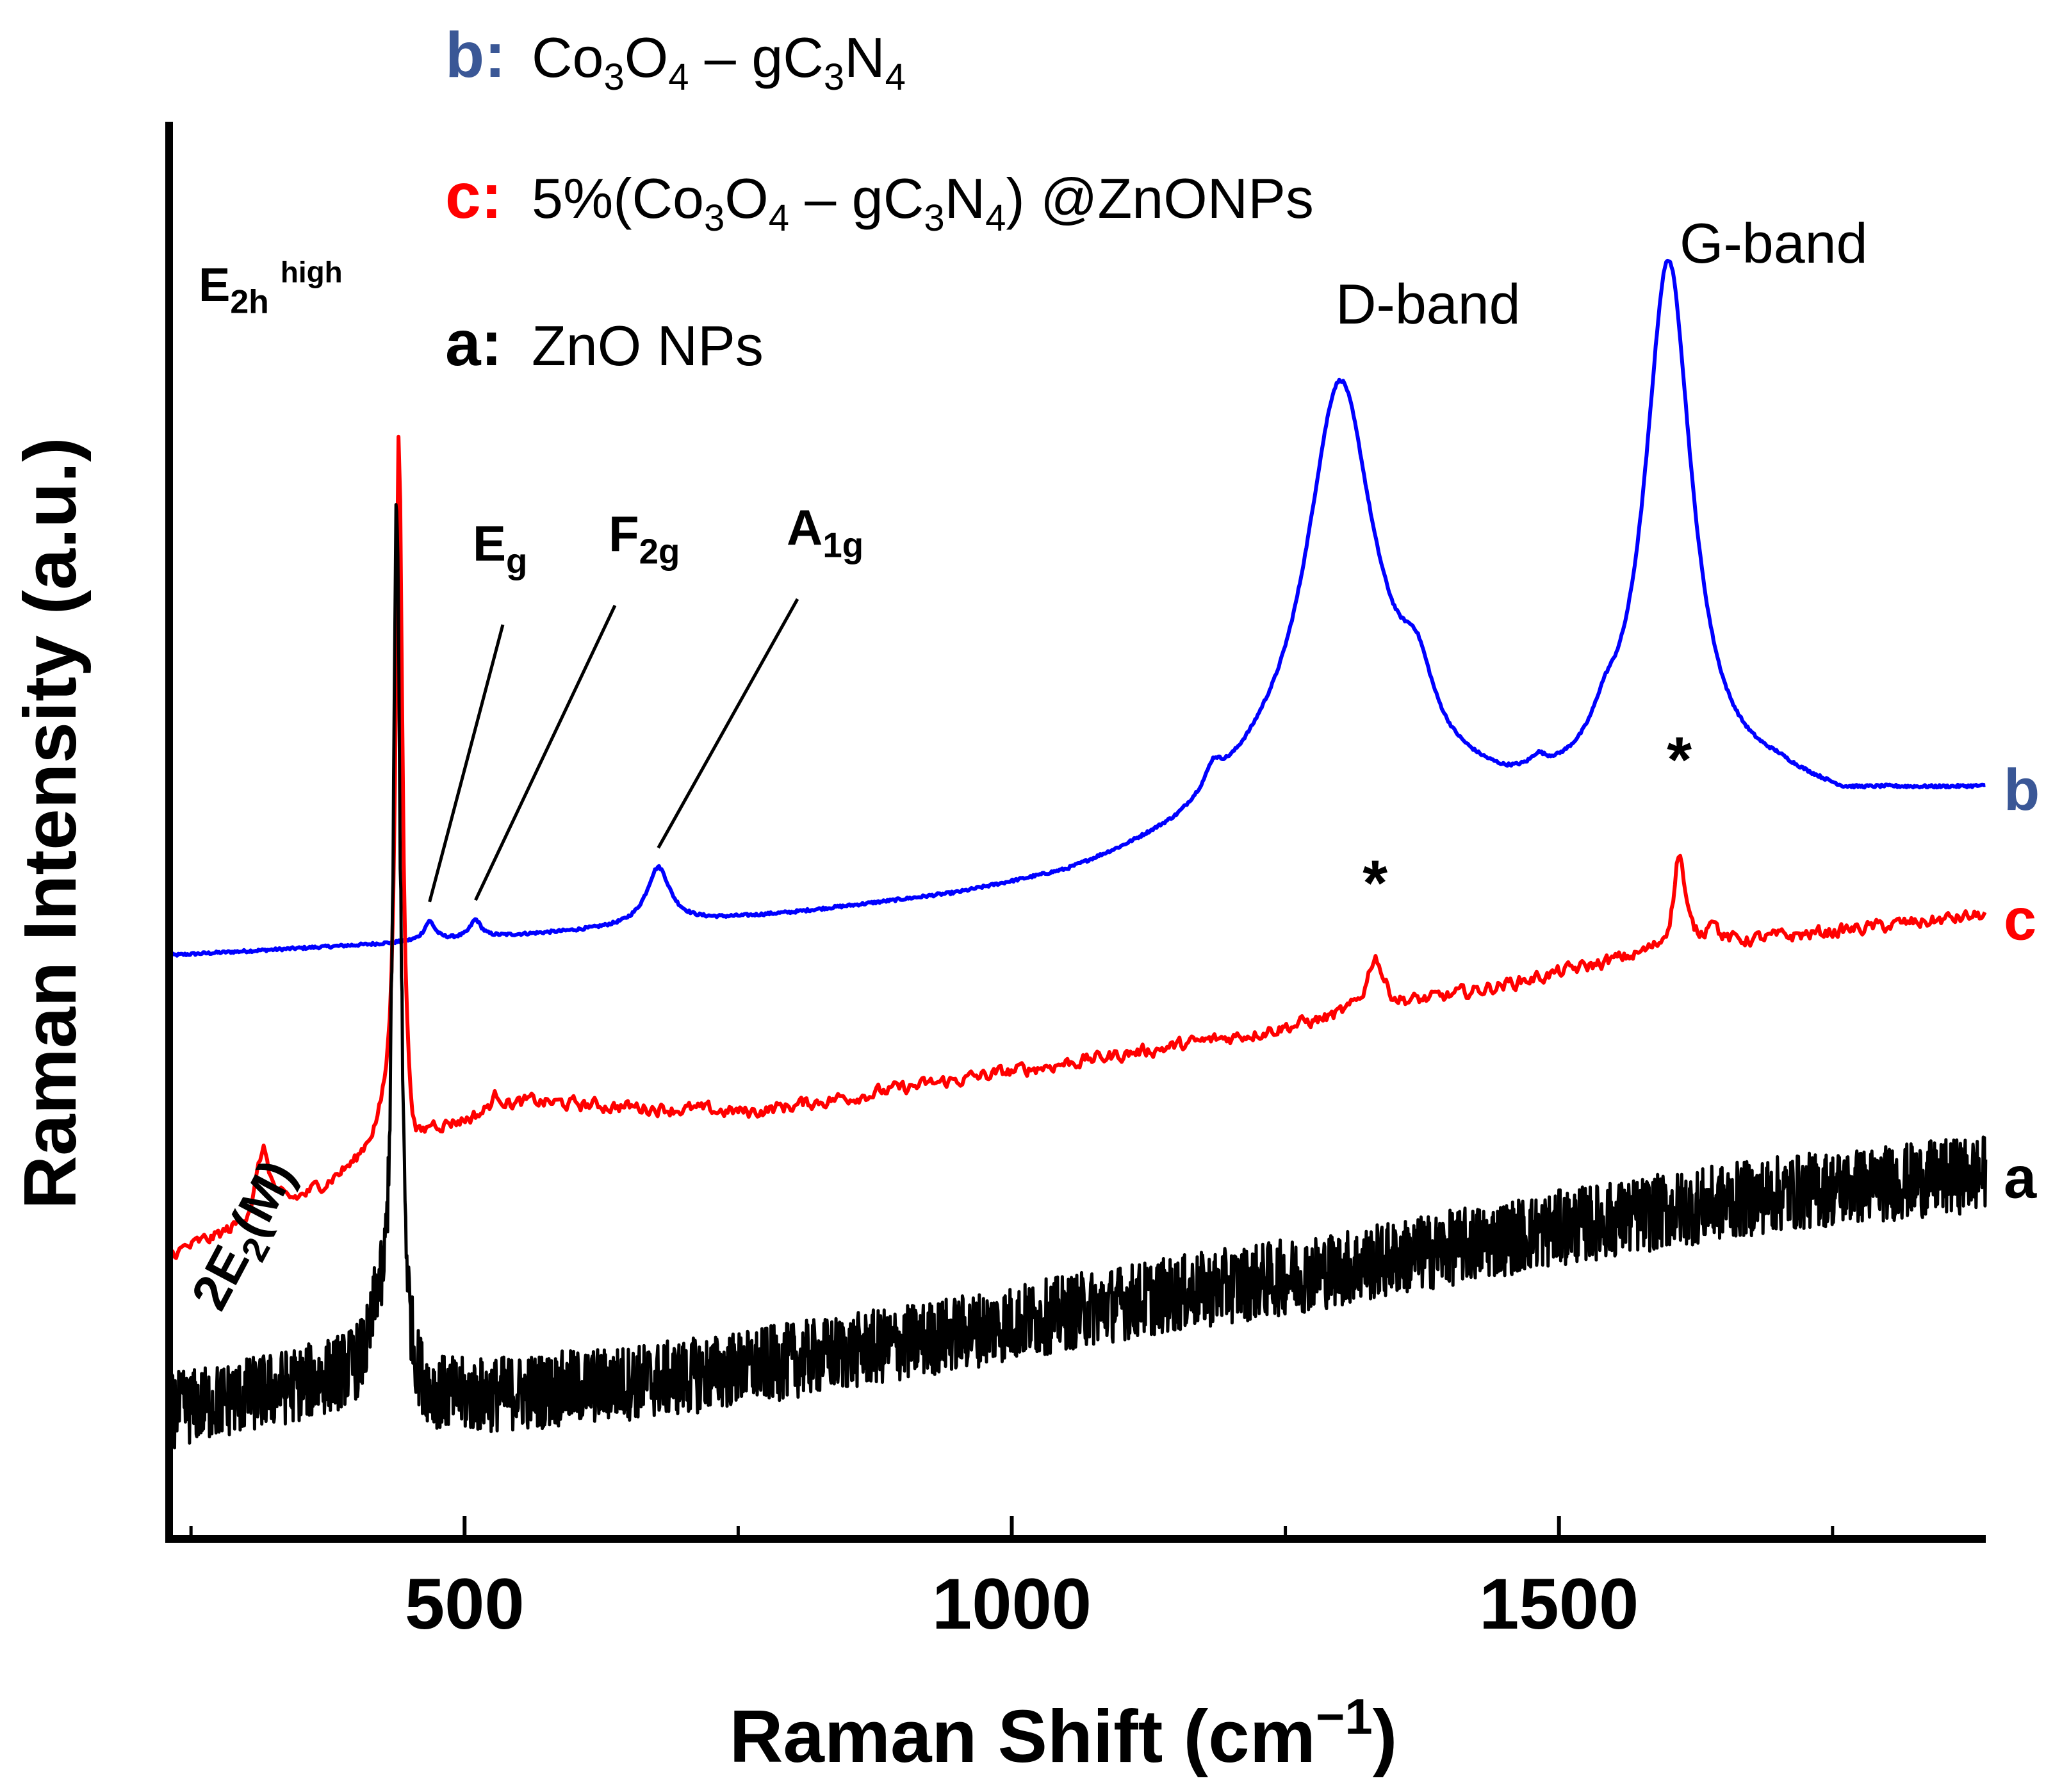 The image size is (2062, 1792). What do you see at coordinates (2020, 919) in the screenshot?
I see `series-c-end-label: c` at bounding box center [2020, 919].